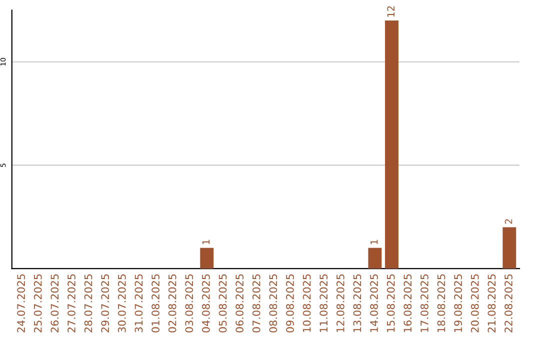 The image size is (540, 340). I want to click on x-tick-label: 16.08.2025, so click(408, 303).